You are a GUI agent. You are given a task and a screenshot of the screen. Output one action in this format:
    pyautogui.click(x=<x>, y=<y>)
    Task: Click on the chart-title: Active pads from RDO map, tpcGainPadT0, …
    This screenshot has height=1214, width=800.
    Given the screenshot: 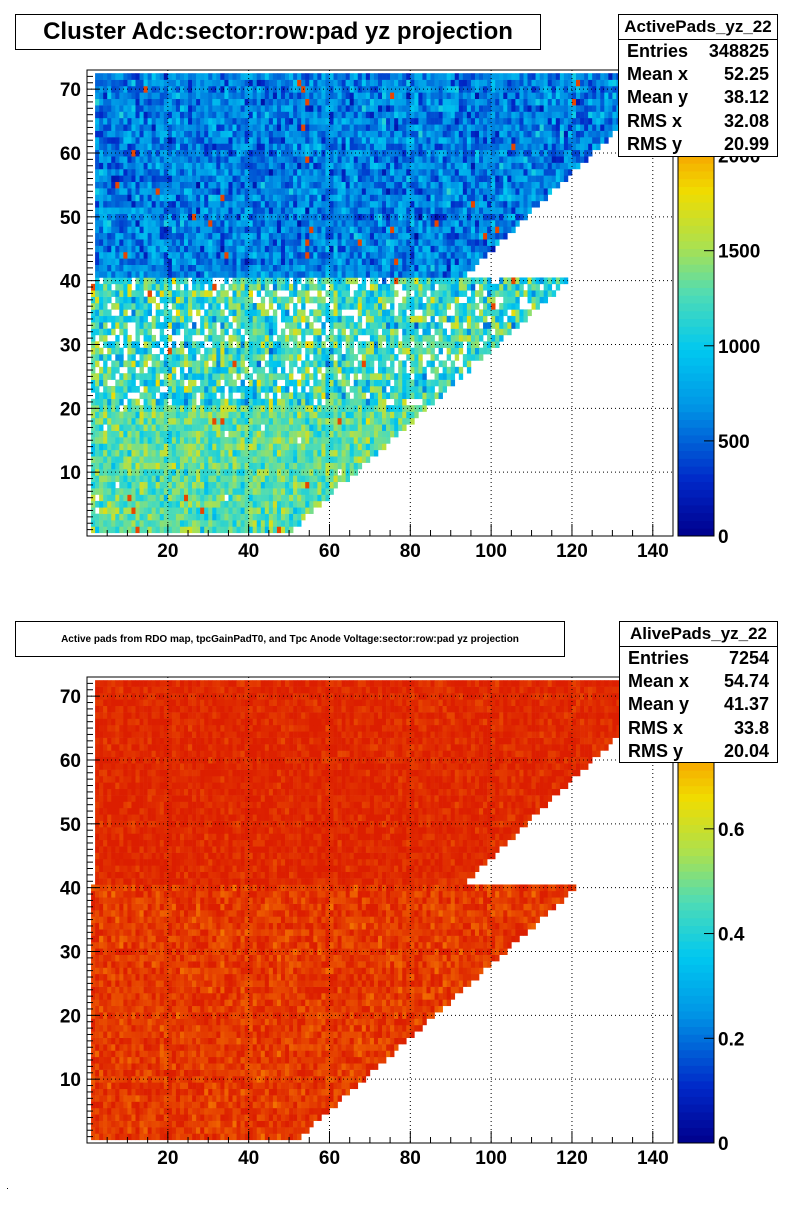 What is the action you would take?
    pyautogui.click(x=290, y=639)
    